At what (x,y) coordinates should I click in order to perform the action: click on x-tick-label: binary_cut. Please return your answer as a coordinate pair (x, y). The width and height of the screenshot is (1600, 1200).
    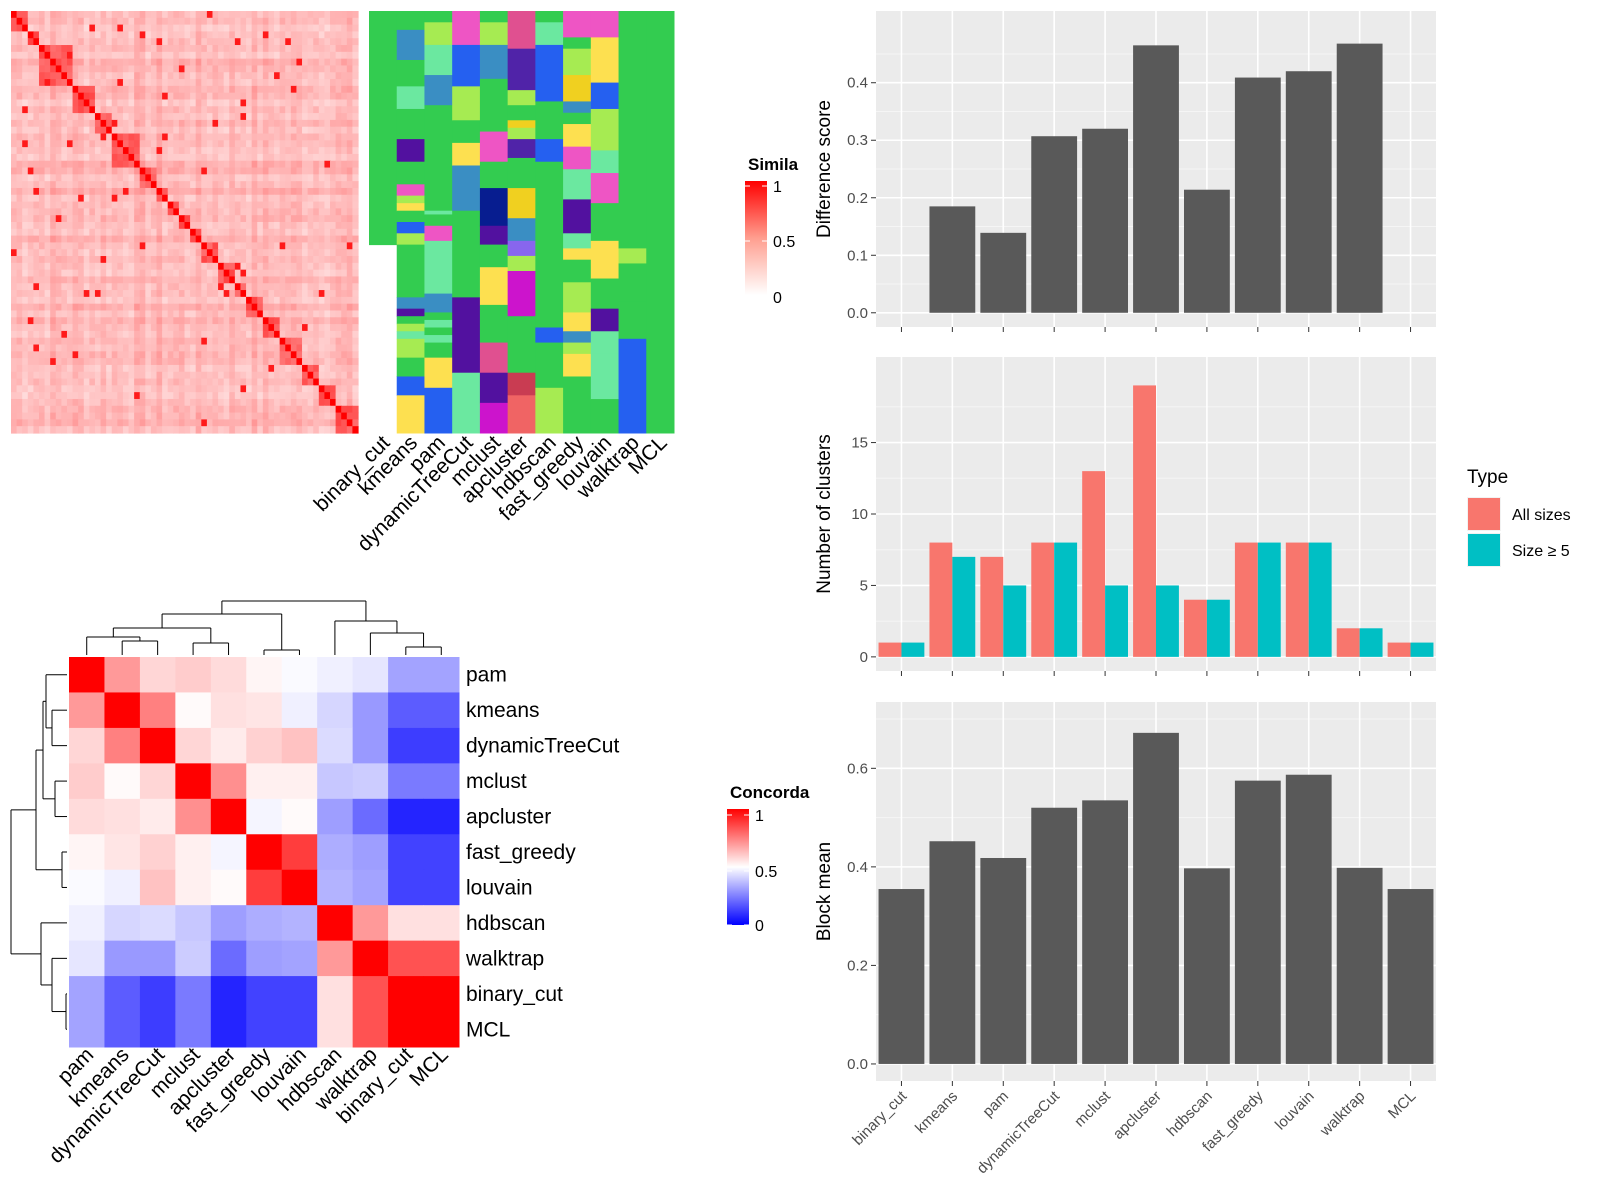
    Looking at the image, I should click on (880, 1118).